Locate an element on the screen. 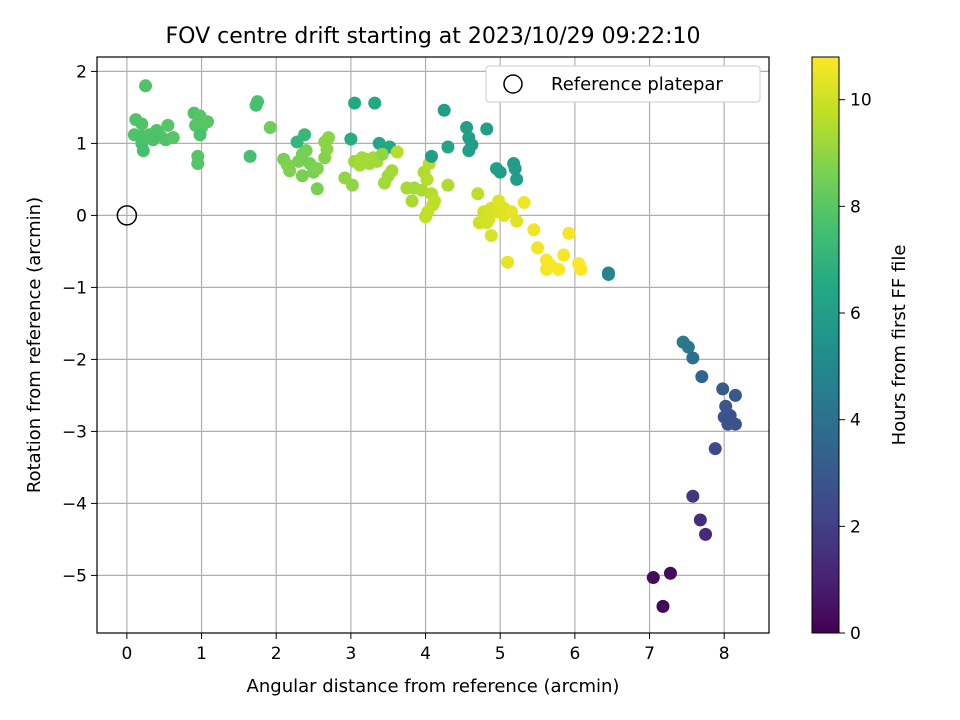  colorbar-gradient is located at coordinates (825, 345).